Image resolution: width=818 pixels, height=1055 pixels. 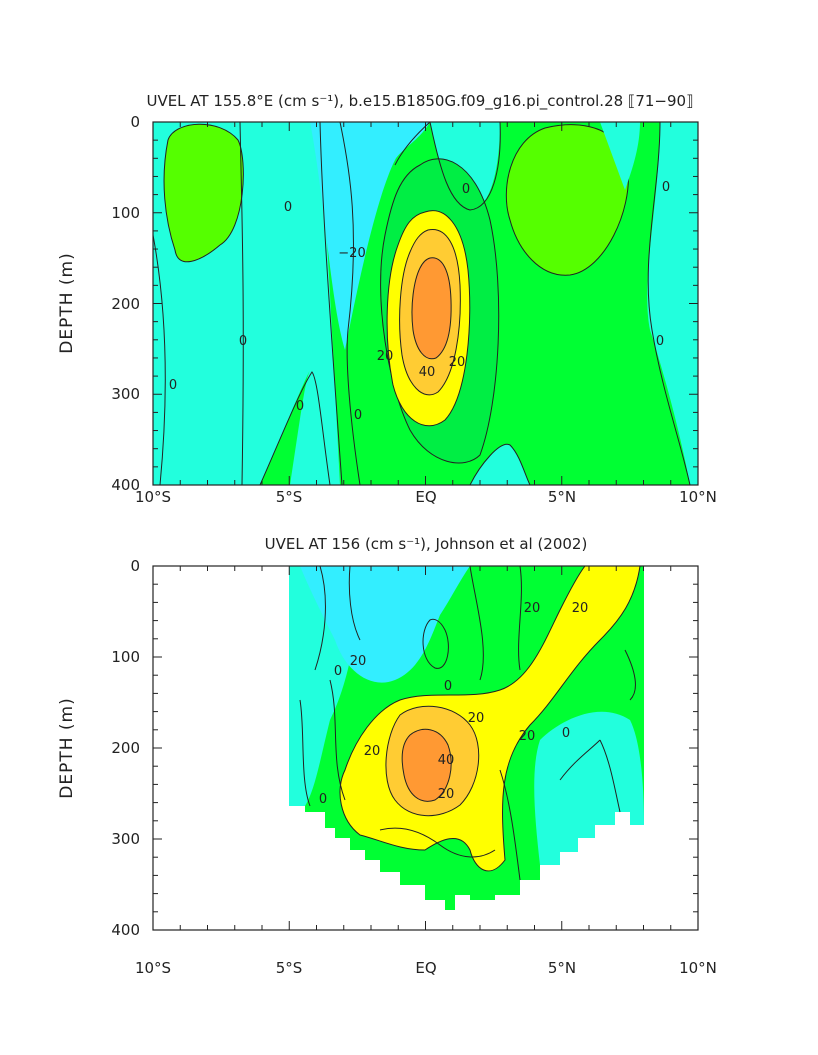 What do you see at coordinates (385, 624) in the screenshot?
I see `p2-fill-west-core` at bounding box center [385, 624].